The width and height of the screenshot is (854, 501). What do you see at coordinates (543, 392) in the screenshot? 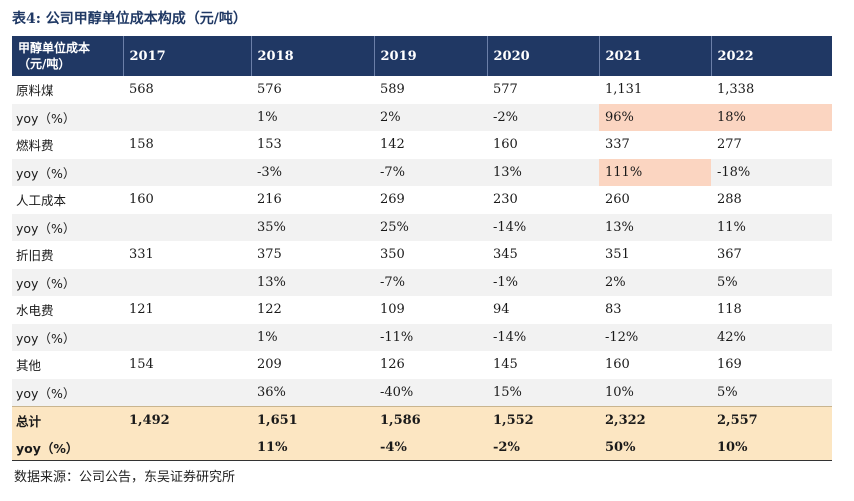
I see `table-cell: 15%` at bounding box center [543, 392].